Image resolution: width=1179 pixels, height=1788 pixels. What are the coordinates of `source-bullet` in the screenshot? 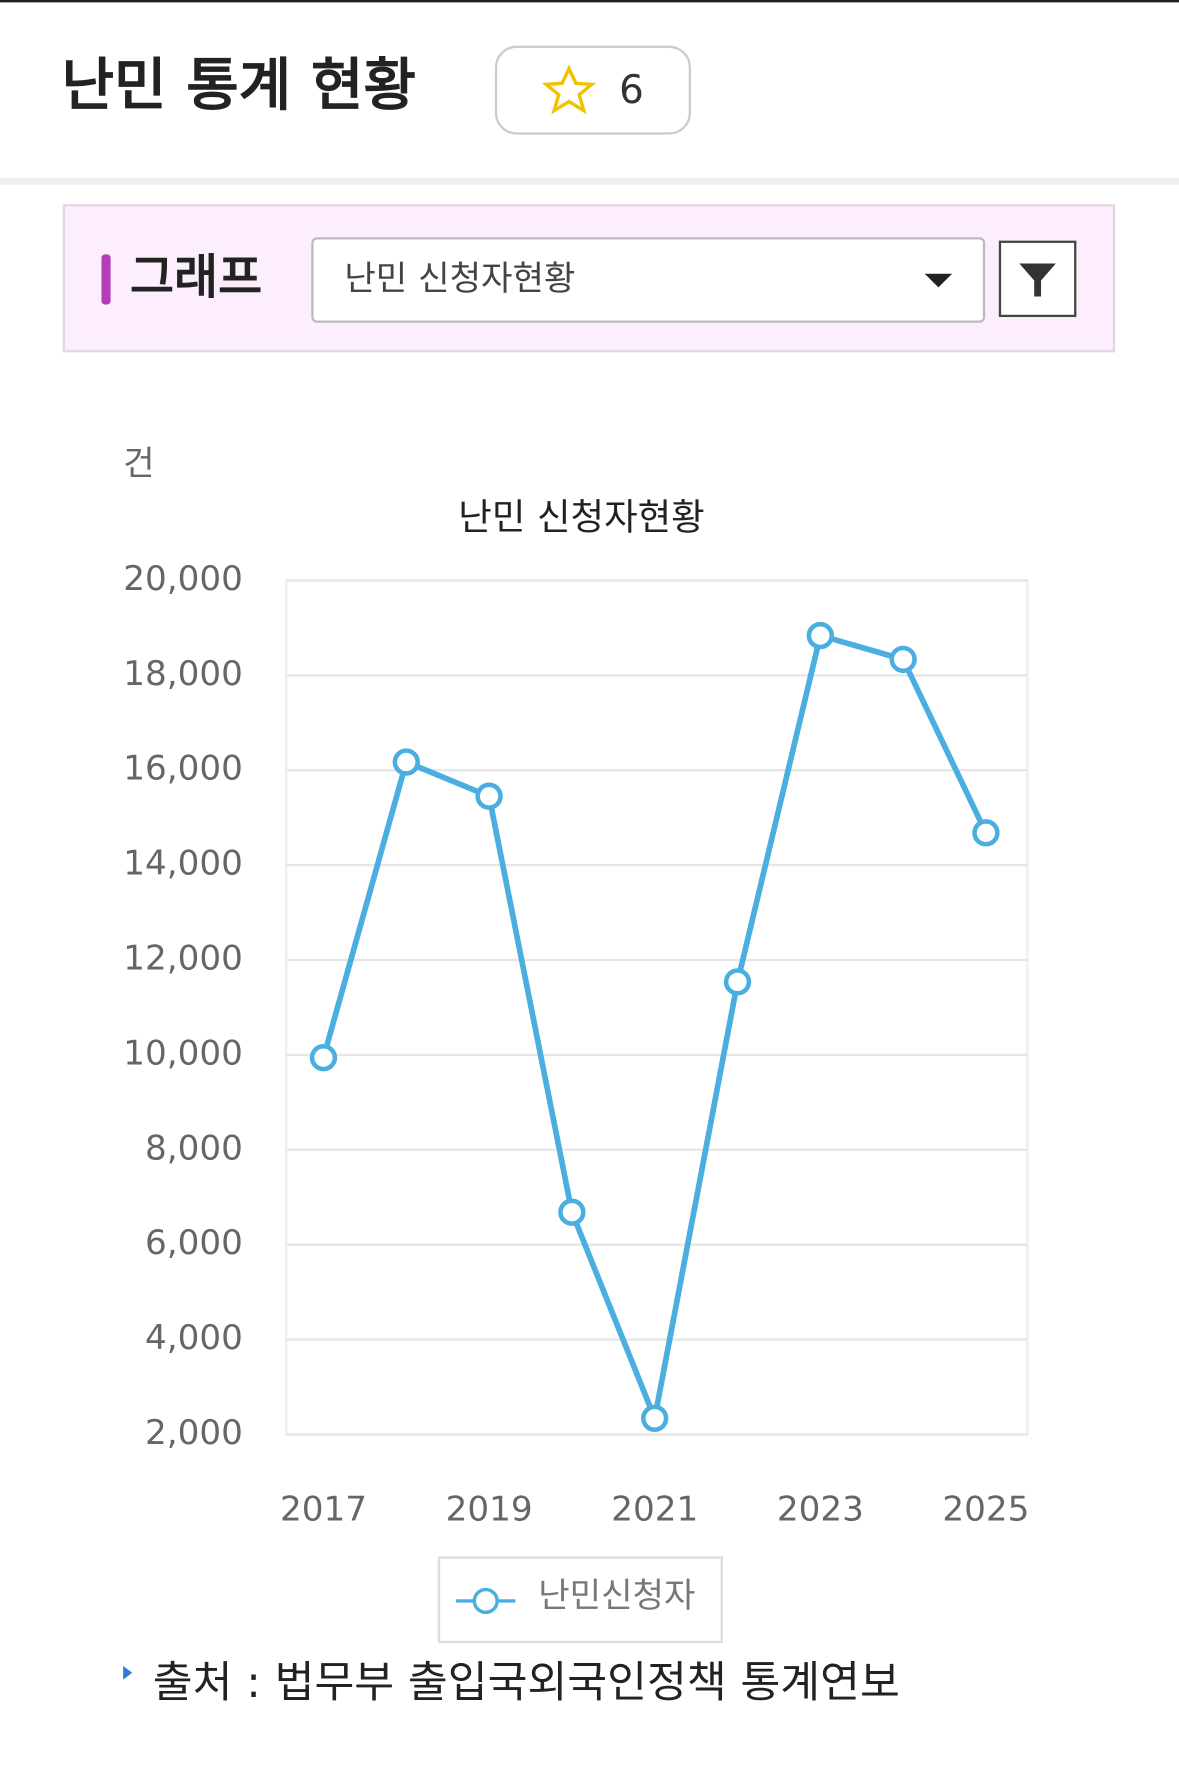 It's located at (128, 1672).